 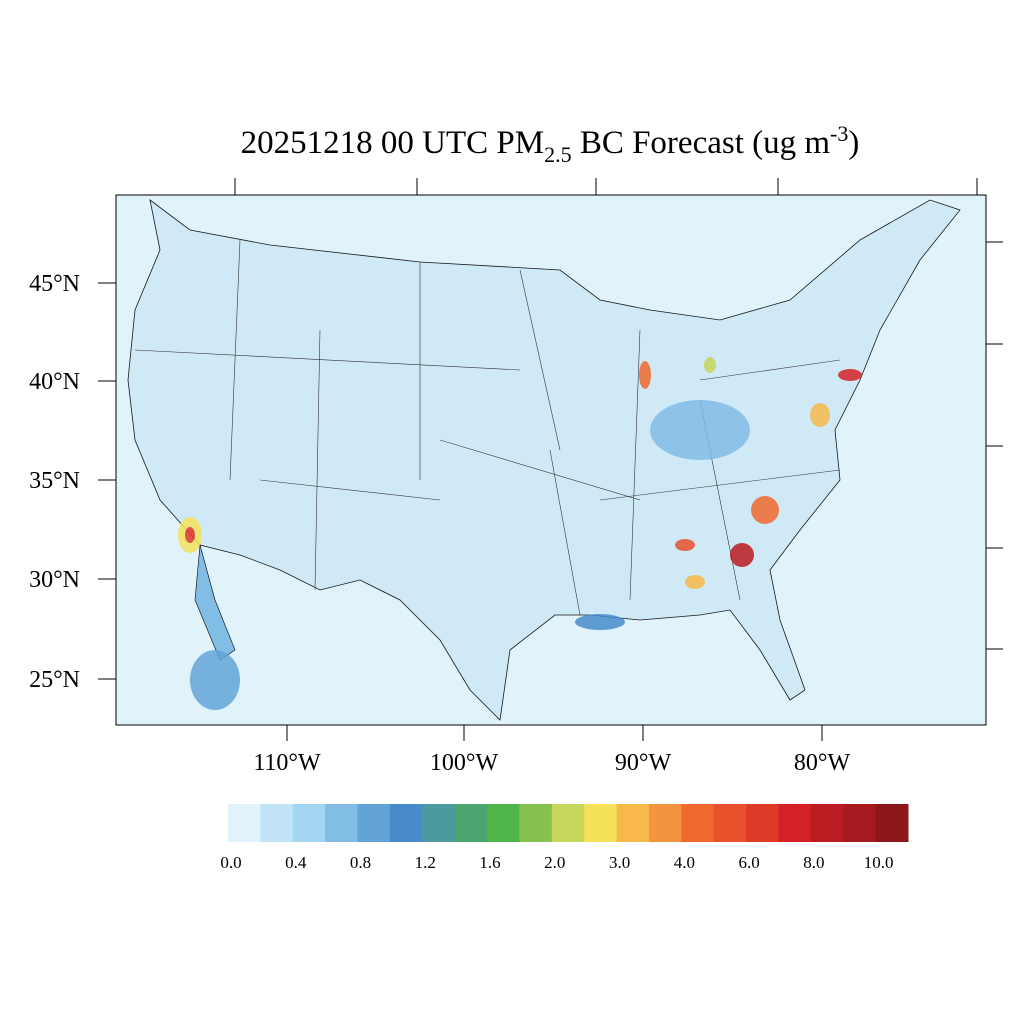 I want to click on colorbar-label: 1.6, so click(x=489, y=862).